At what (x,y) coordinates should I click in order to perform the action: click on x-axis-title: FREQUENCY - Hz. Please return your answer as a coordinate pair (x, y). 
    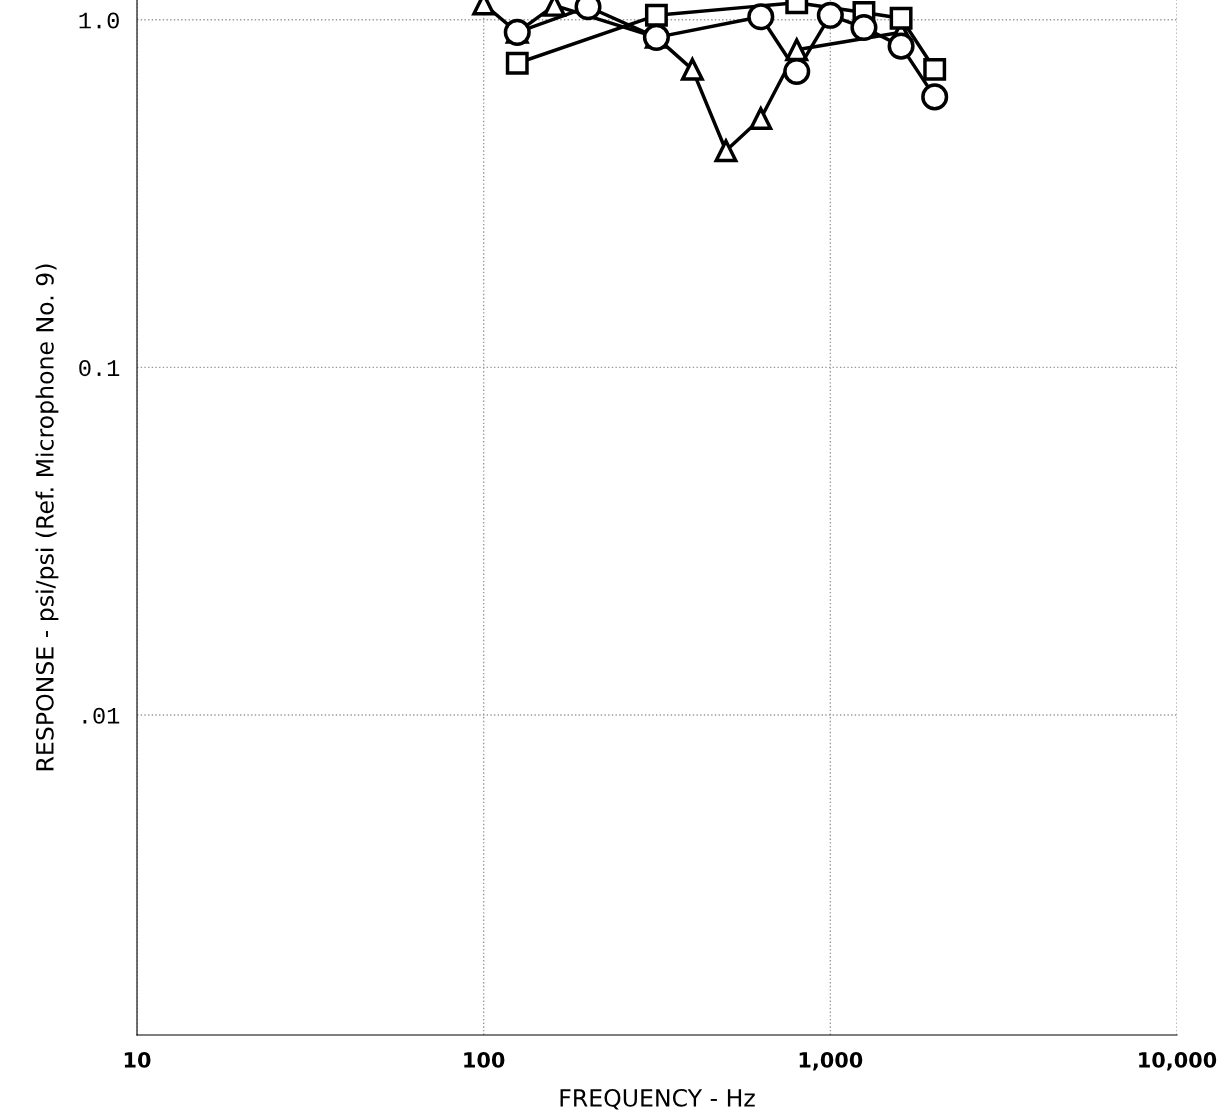
    Looking at the image, I should click on (657, 1099).